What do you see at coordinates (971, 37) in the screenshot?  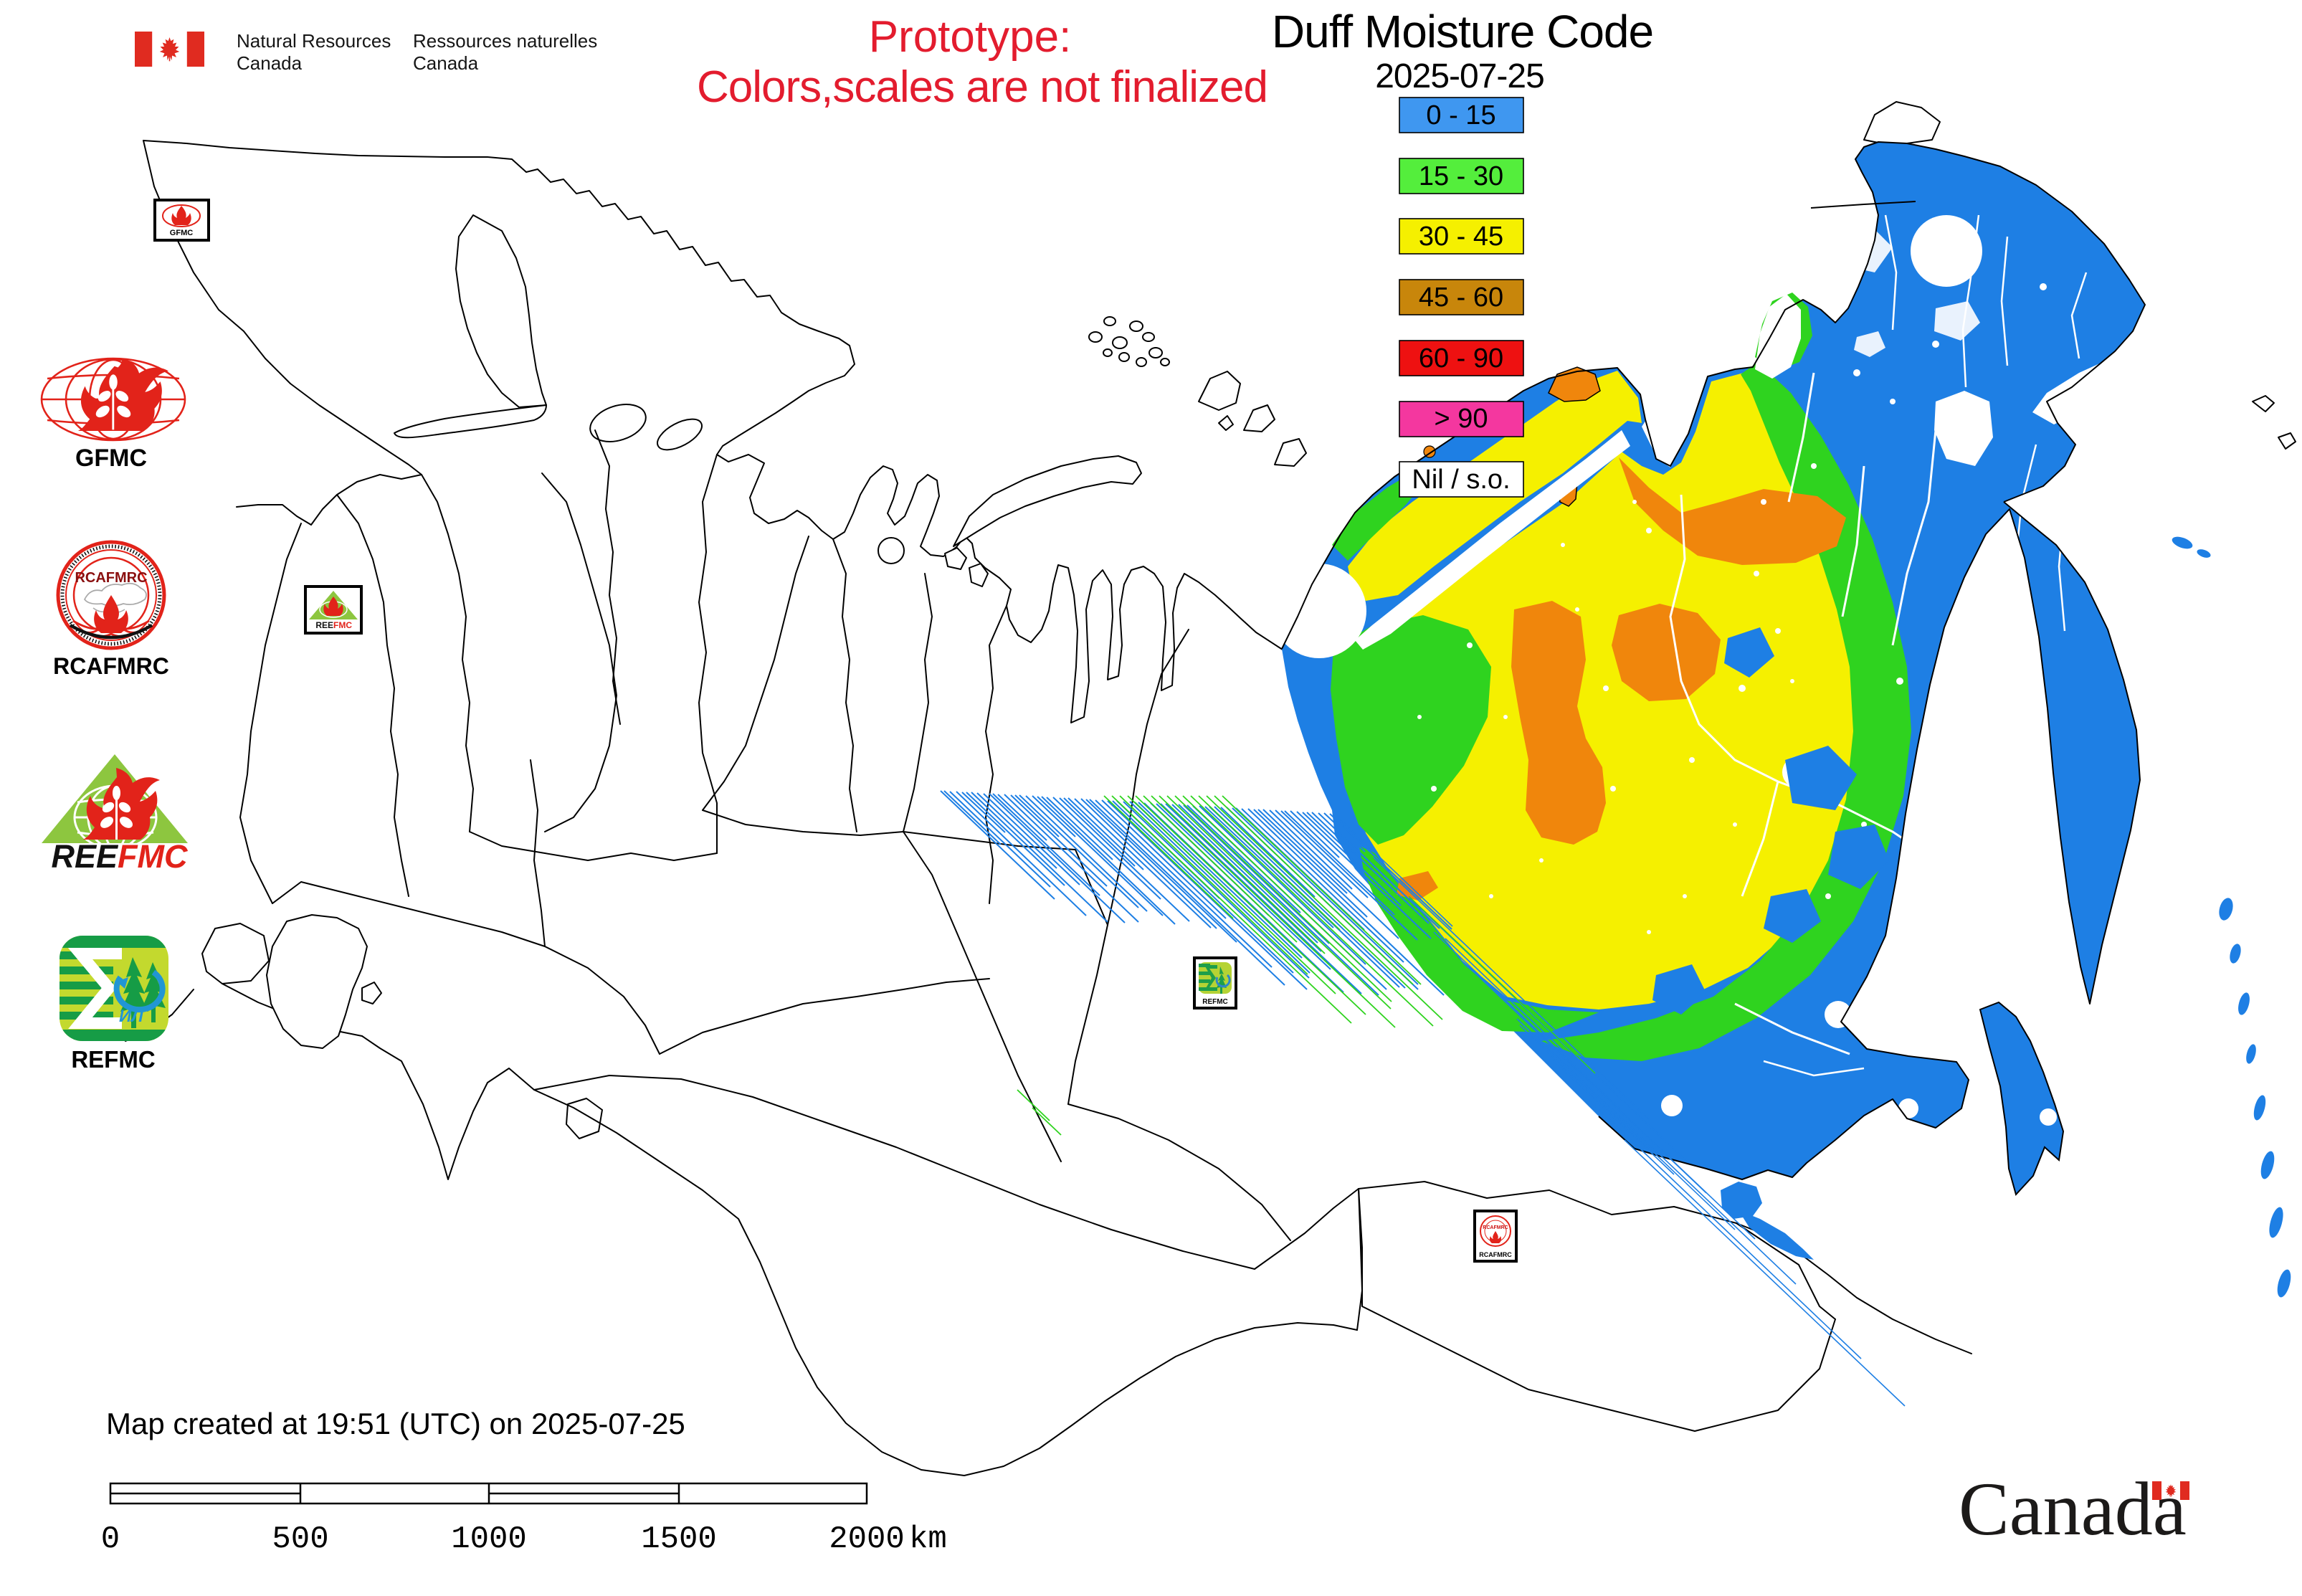 I see `svg-text: Prototype:` at bounding box center [971, 37].